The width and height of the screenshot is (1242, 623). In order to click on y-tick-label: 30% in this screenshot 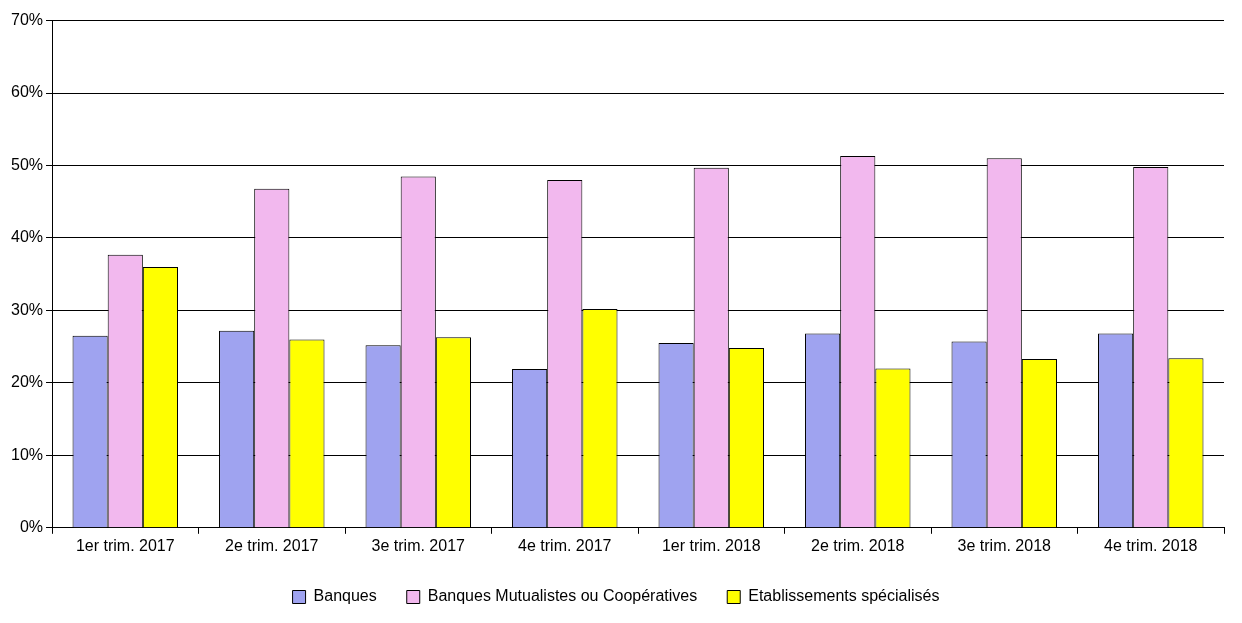, I will do `click(27, 309)`.